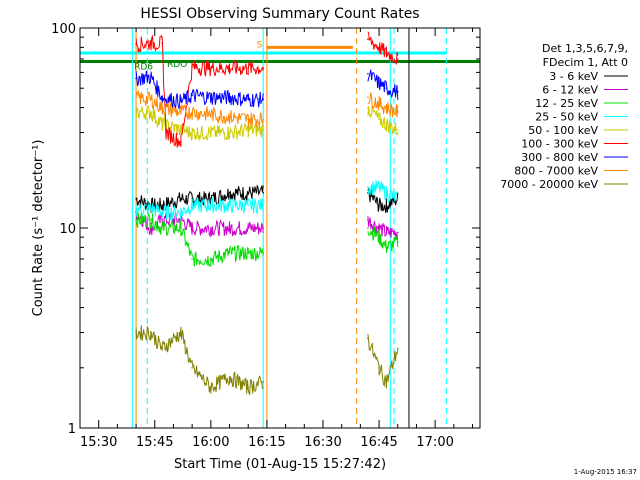 The width and height of the screenshot is (640, 480). I want to click on annotation-s: S, so click(260, 45).